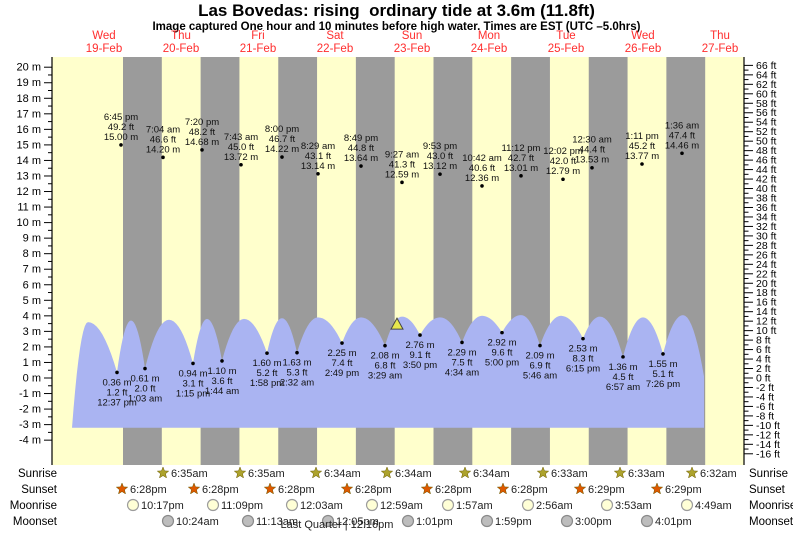 Image resolution: width=793 pixels, height=538 pixels. What do you see at coordinates (771, 522) in the screenshot?
I see `row-label-right-moonset: Moonset` at bounding box center [771, 522].